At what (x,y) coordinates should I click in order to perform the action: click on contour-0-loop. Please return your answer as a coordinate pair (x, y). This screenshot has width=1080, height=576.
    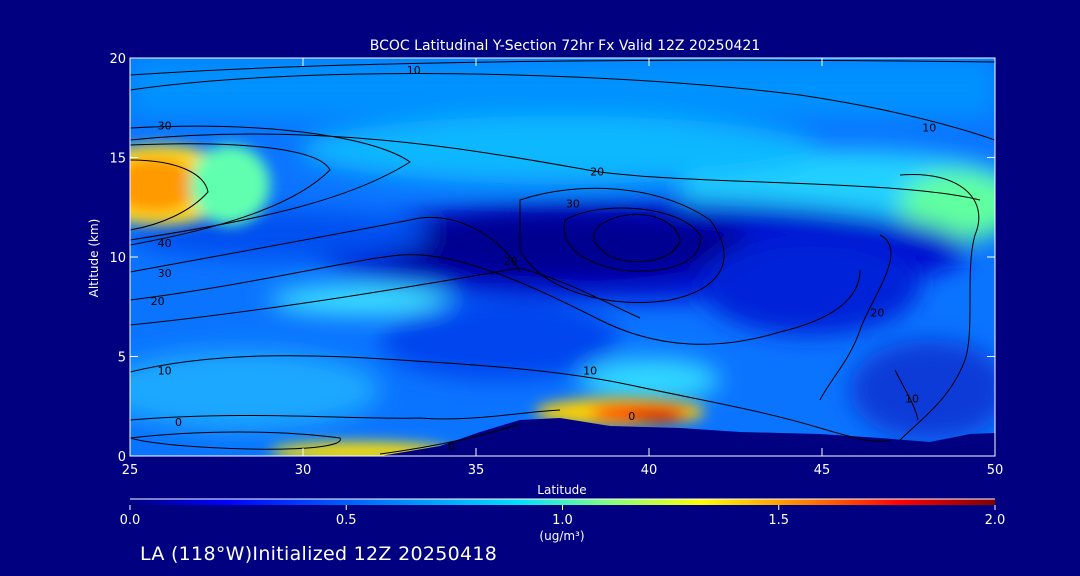
    Looking at the image, I should click on (235, 440).